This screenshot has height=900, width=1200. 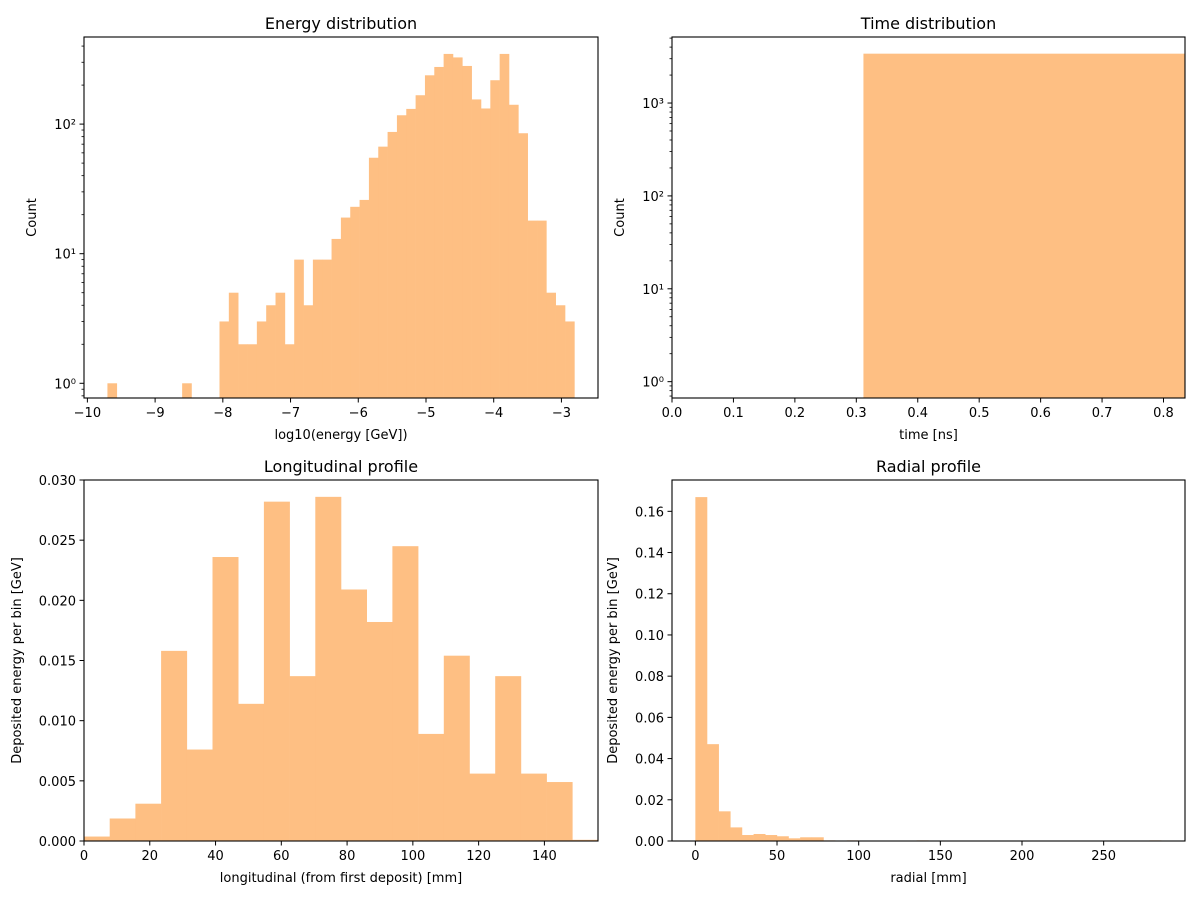 What do you see at coordinates (649, 718) in the screenshot?
I see `radial-ytick-label: 0.06` at bounding box center [649, 718].